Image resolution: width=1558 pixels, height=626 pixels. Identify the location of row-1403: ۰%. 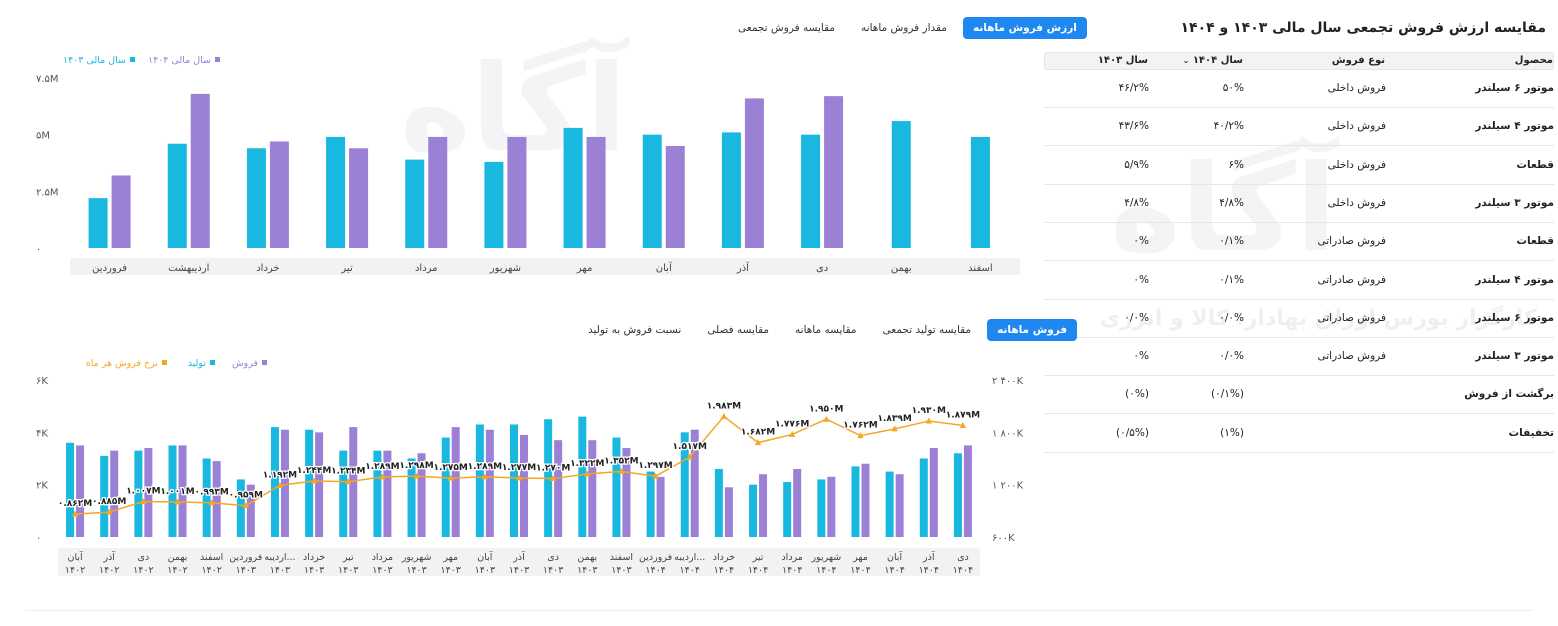
(1141, 241).